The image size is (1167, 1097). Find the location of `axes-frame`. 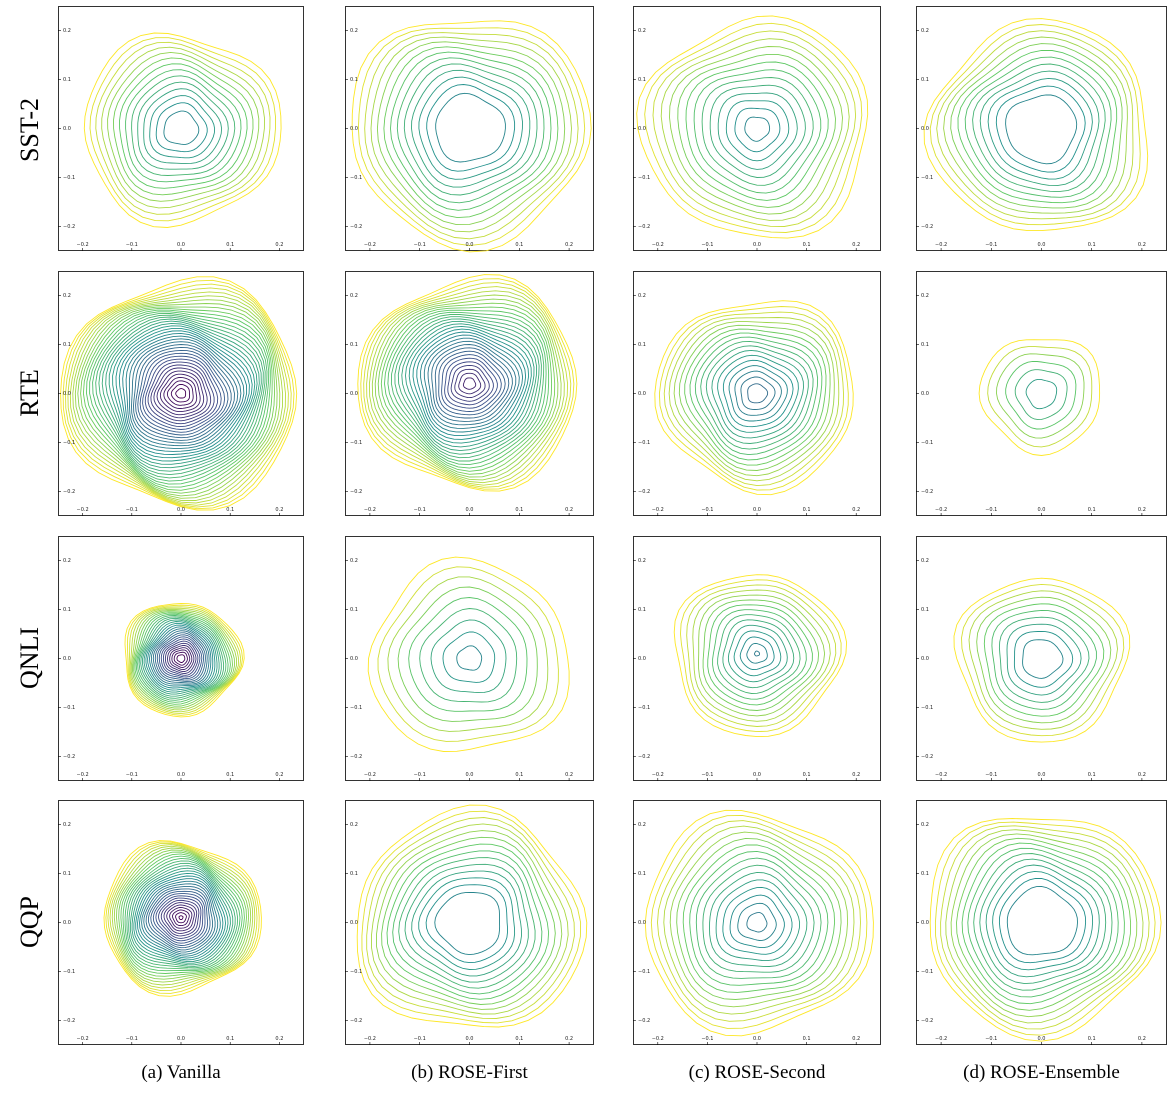

axes-frame is located at coordinates (1041, 658).